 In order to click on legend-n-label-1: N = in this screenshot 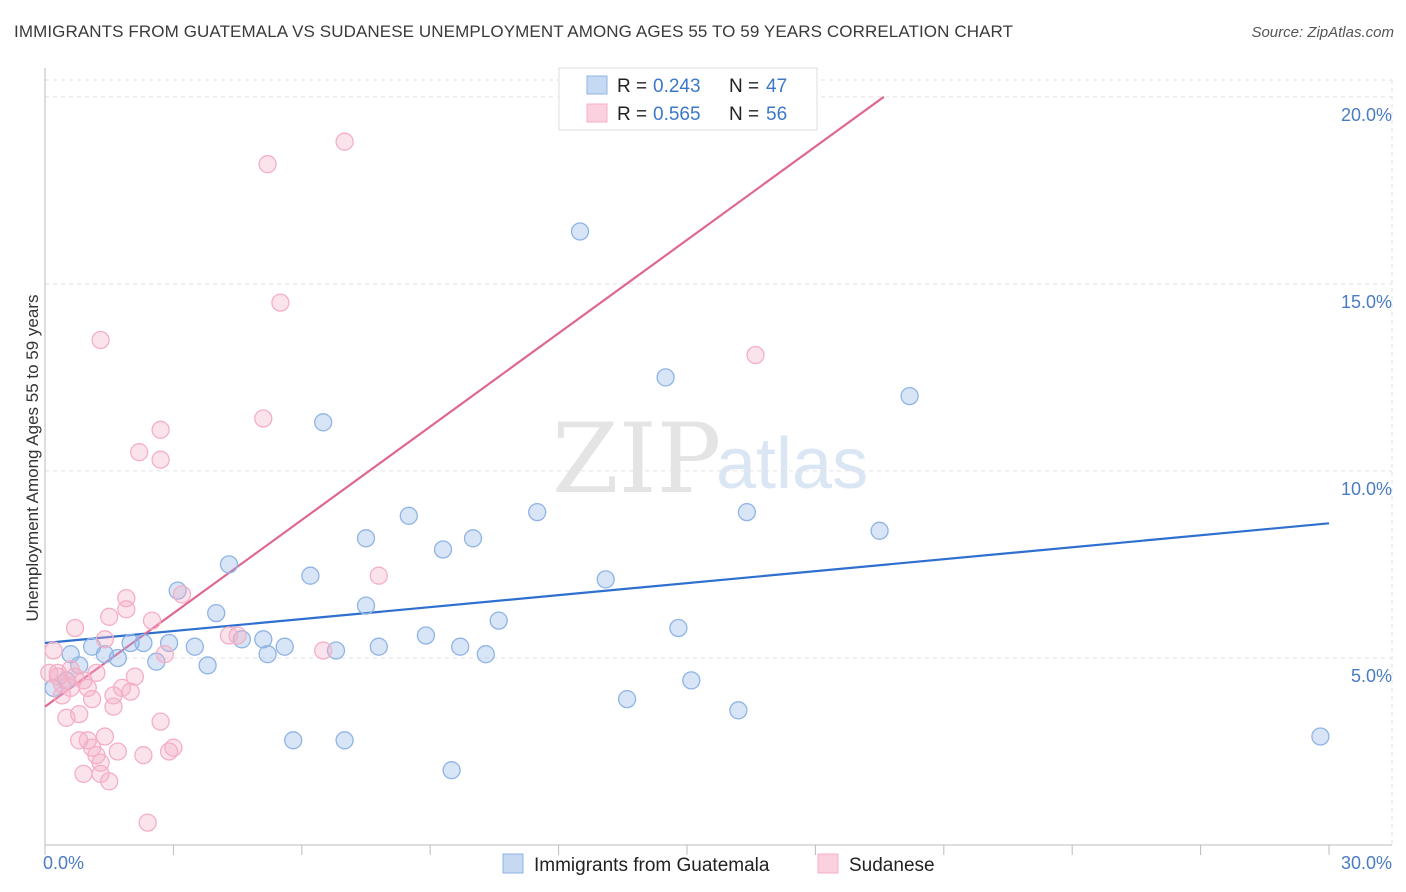, I will do `click(744, 86)`.